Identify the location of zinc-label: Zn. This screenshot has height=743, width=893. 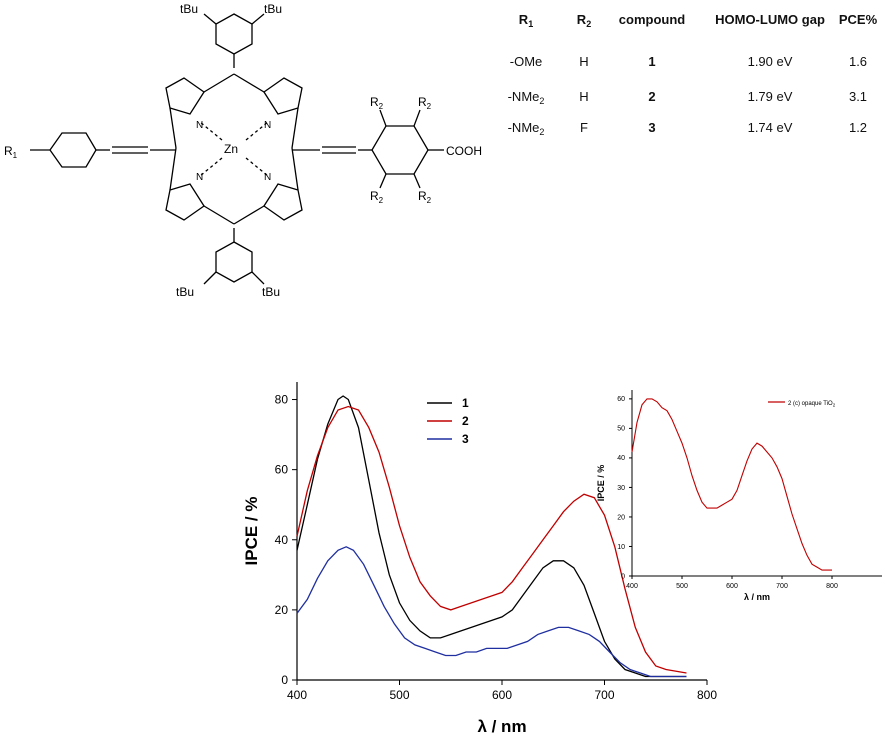
(231, 149).